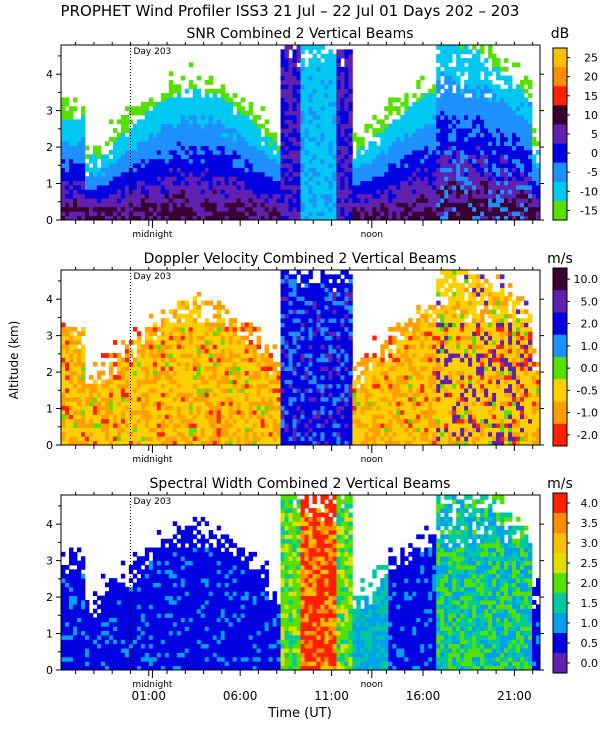  What do you see at coordinates (300, 484) in the screenshot?
I see `panel-3-title: Spectral Width Combined 2 Vertical Beams` at bounding box center [300, 484].